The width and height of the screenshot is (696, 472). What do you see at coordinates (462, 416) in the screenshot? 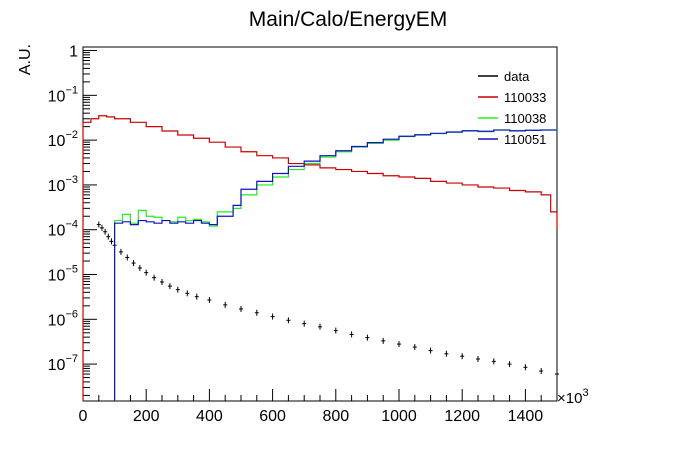
I see `x-tick-label: 1200` at bounding box center [462, 416].